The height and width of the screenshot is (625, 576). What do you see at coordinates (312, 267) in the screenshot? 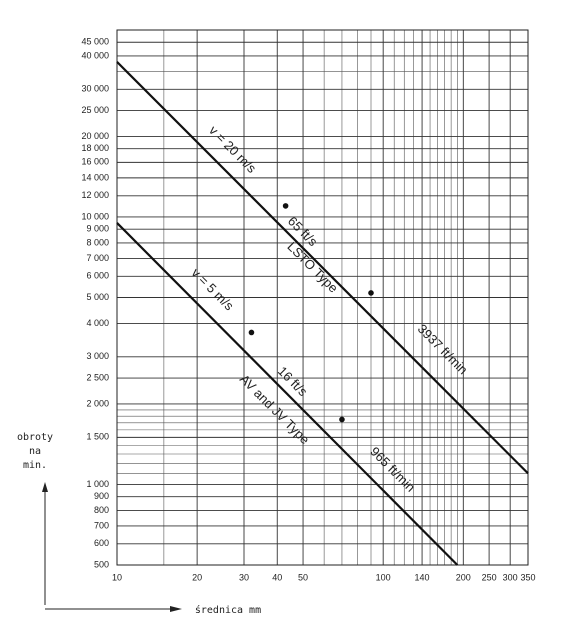
I see `annotation: LSTO Type` at bounding box center [312, 267].